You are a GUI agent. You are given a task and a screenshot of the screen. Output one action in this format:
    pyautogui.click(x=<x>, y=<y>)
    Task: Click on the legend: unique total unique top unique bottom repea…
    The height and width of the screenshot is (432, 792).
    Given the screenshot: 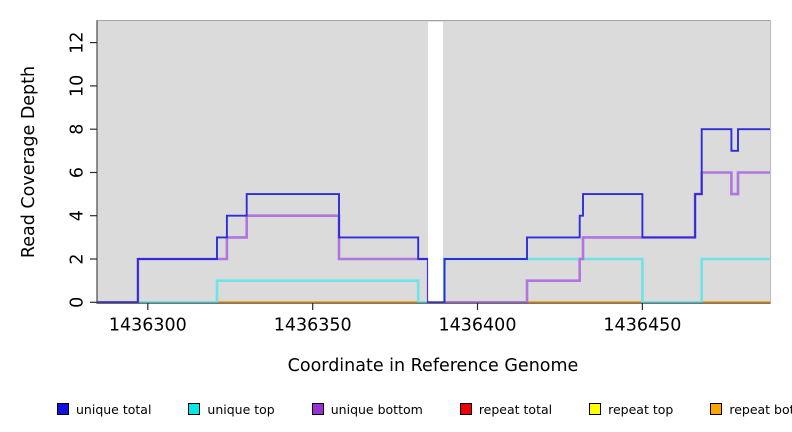 What is the action you would take?
    pyautogui.click(x=424, y=409)
    